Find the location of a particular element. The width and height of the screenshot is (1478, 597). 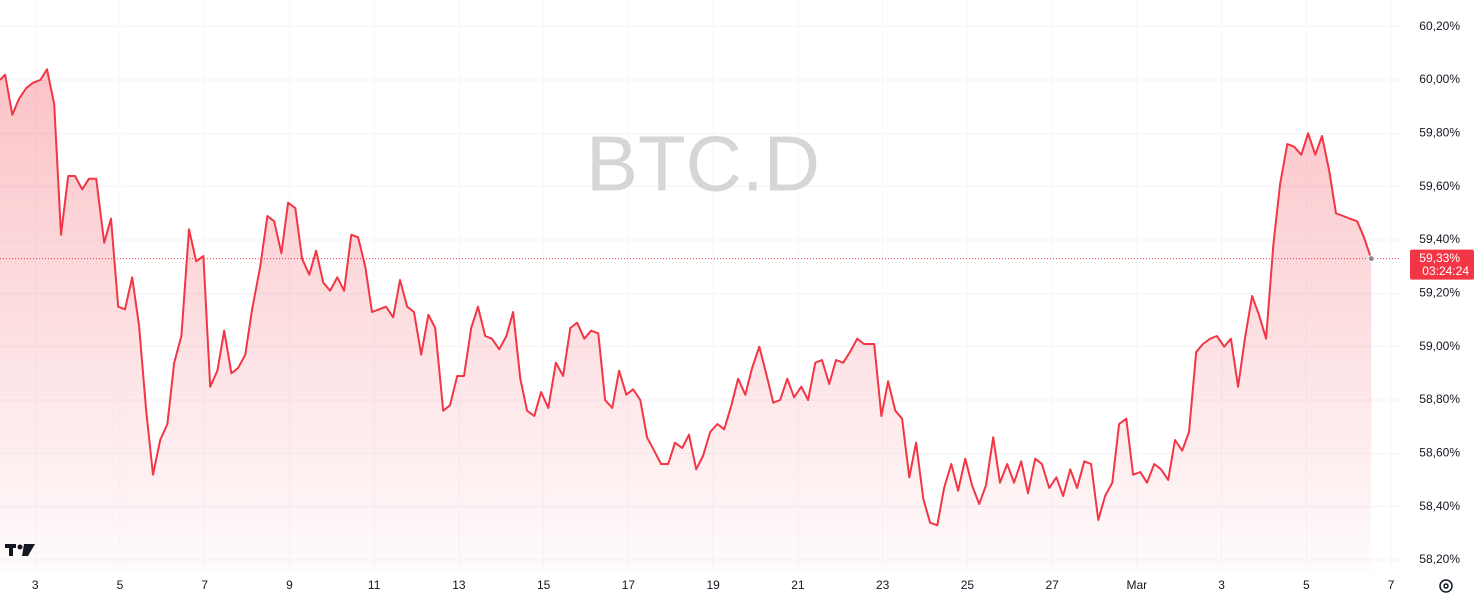

y-tick-label: 59,60% is located at coordinates (1439, 186).